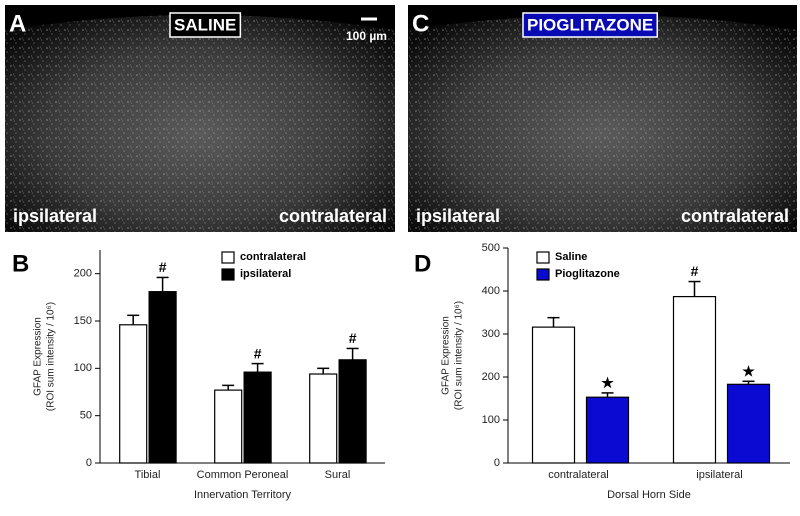  Describe the element at coordinates (243, 495) in the screenshot. I see `x-axis-label: Innervation Territory` at that location.